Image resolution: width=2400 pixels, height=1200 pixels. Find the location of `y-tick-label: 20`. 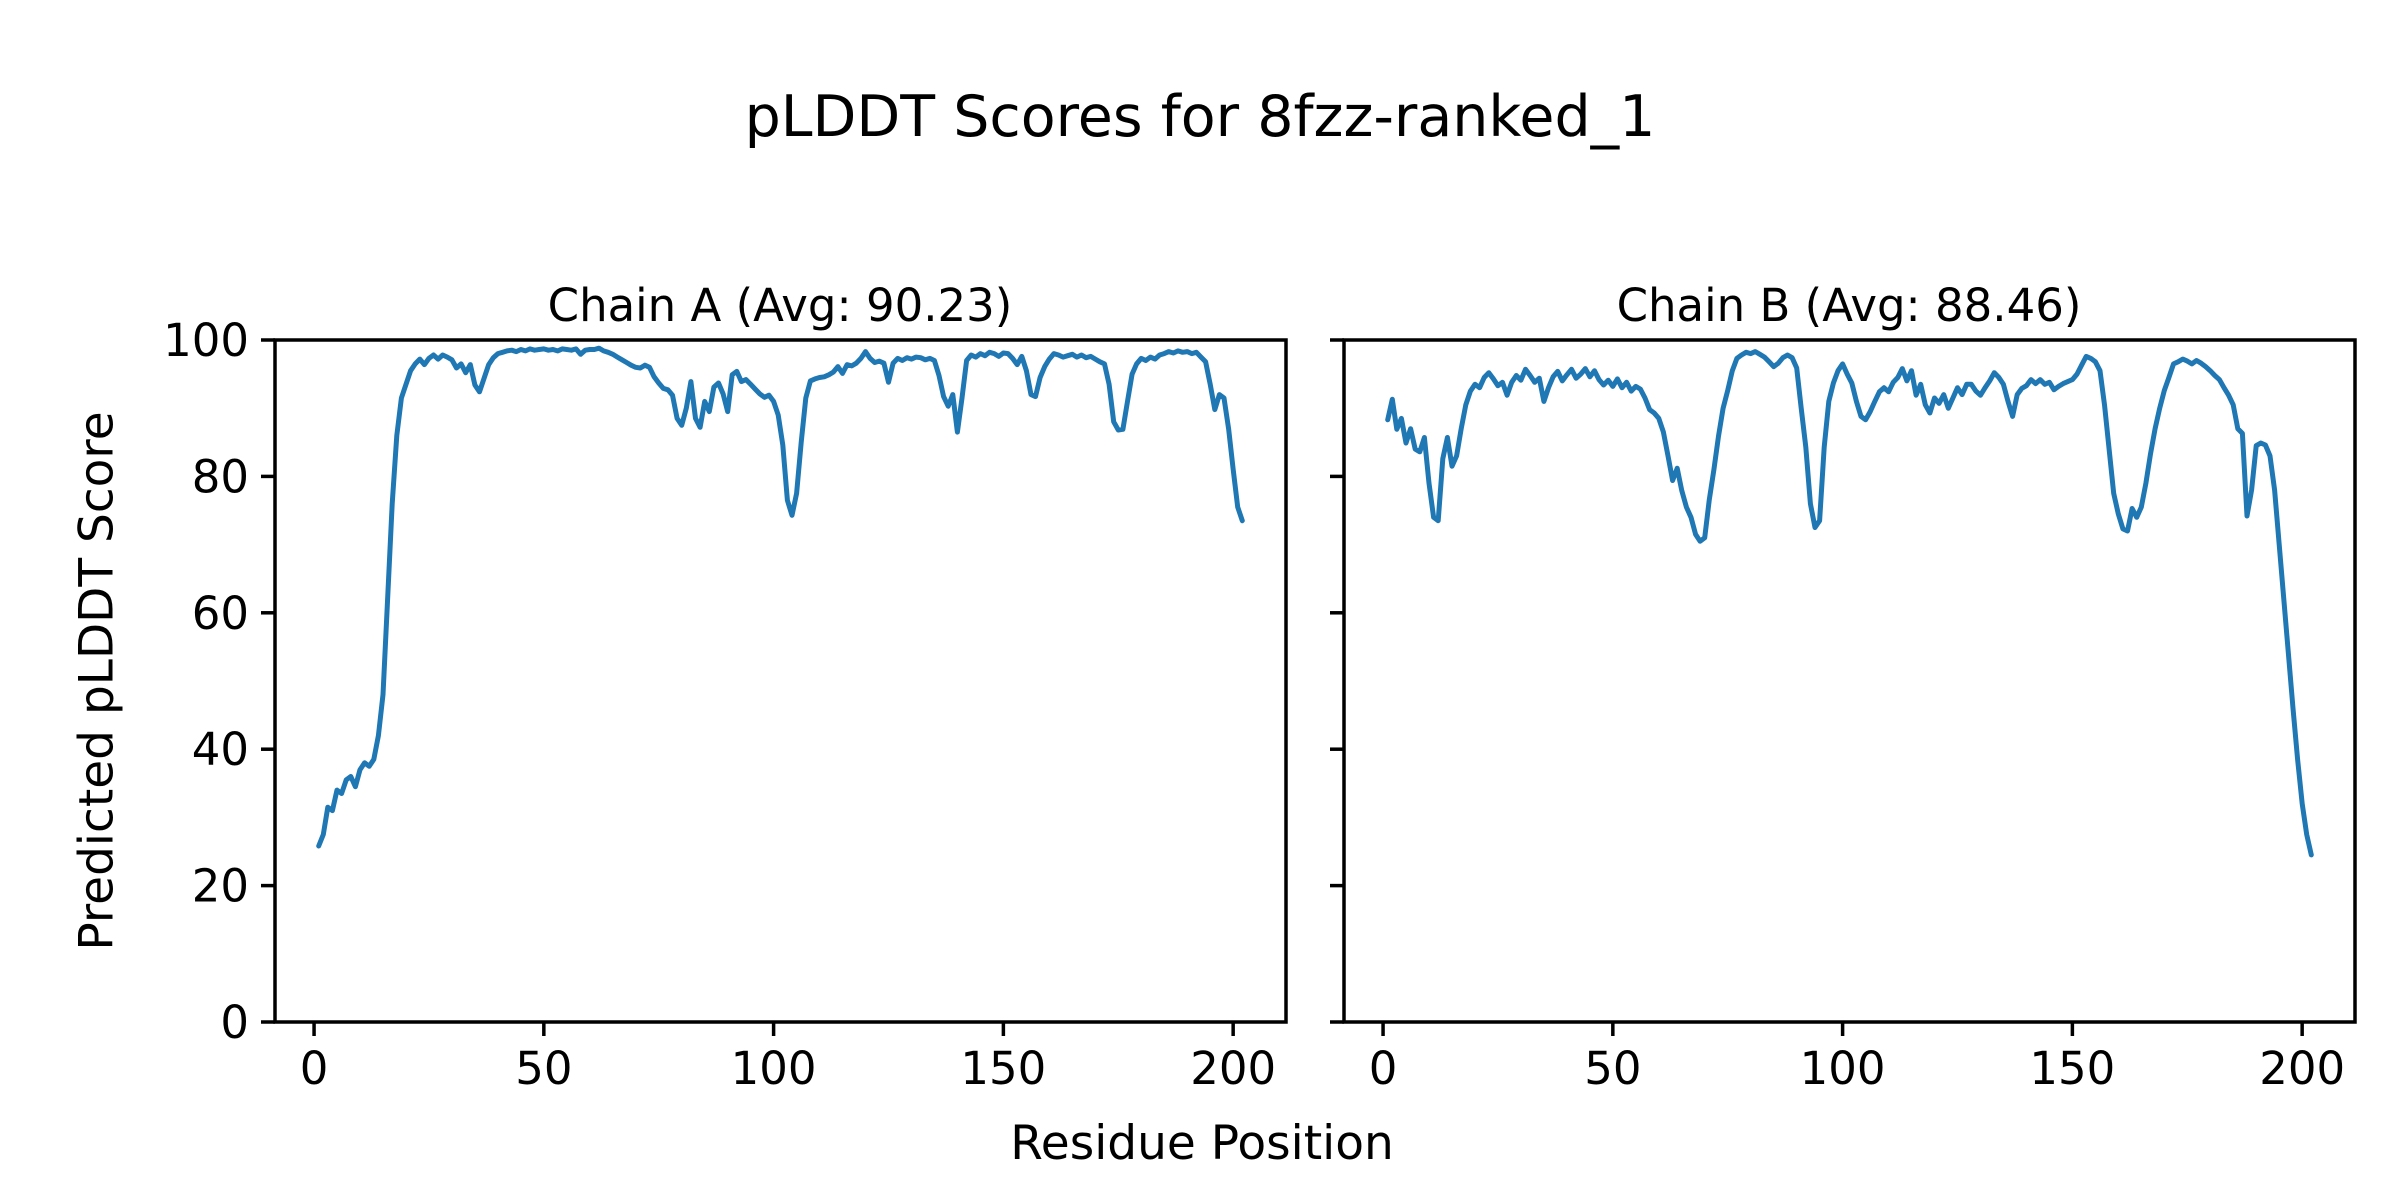

y-tick-label: 20 is located at coordinates (220, 886).